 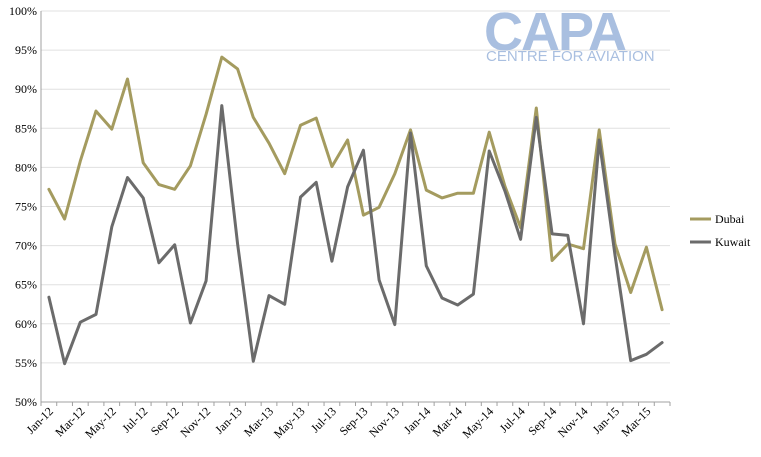 What do you see at coordinates (134, 419) in the screenshot?
I see `x-tick-label: Jul-12` at bounding box center [134, 419].